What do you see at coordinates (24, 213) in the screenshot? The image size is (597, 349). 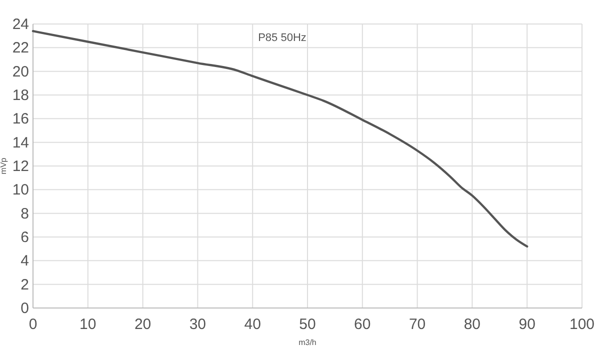 I see `y-tick-label: 8` at bounding box center [24, 213].